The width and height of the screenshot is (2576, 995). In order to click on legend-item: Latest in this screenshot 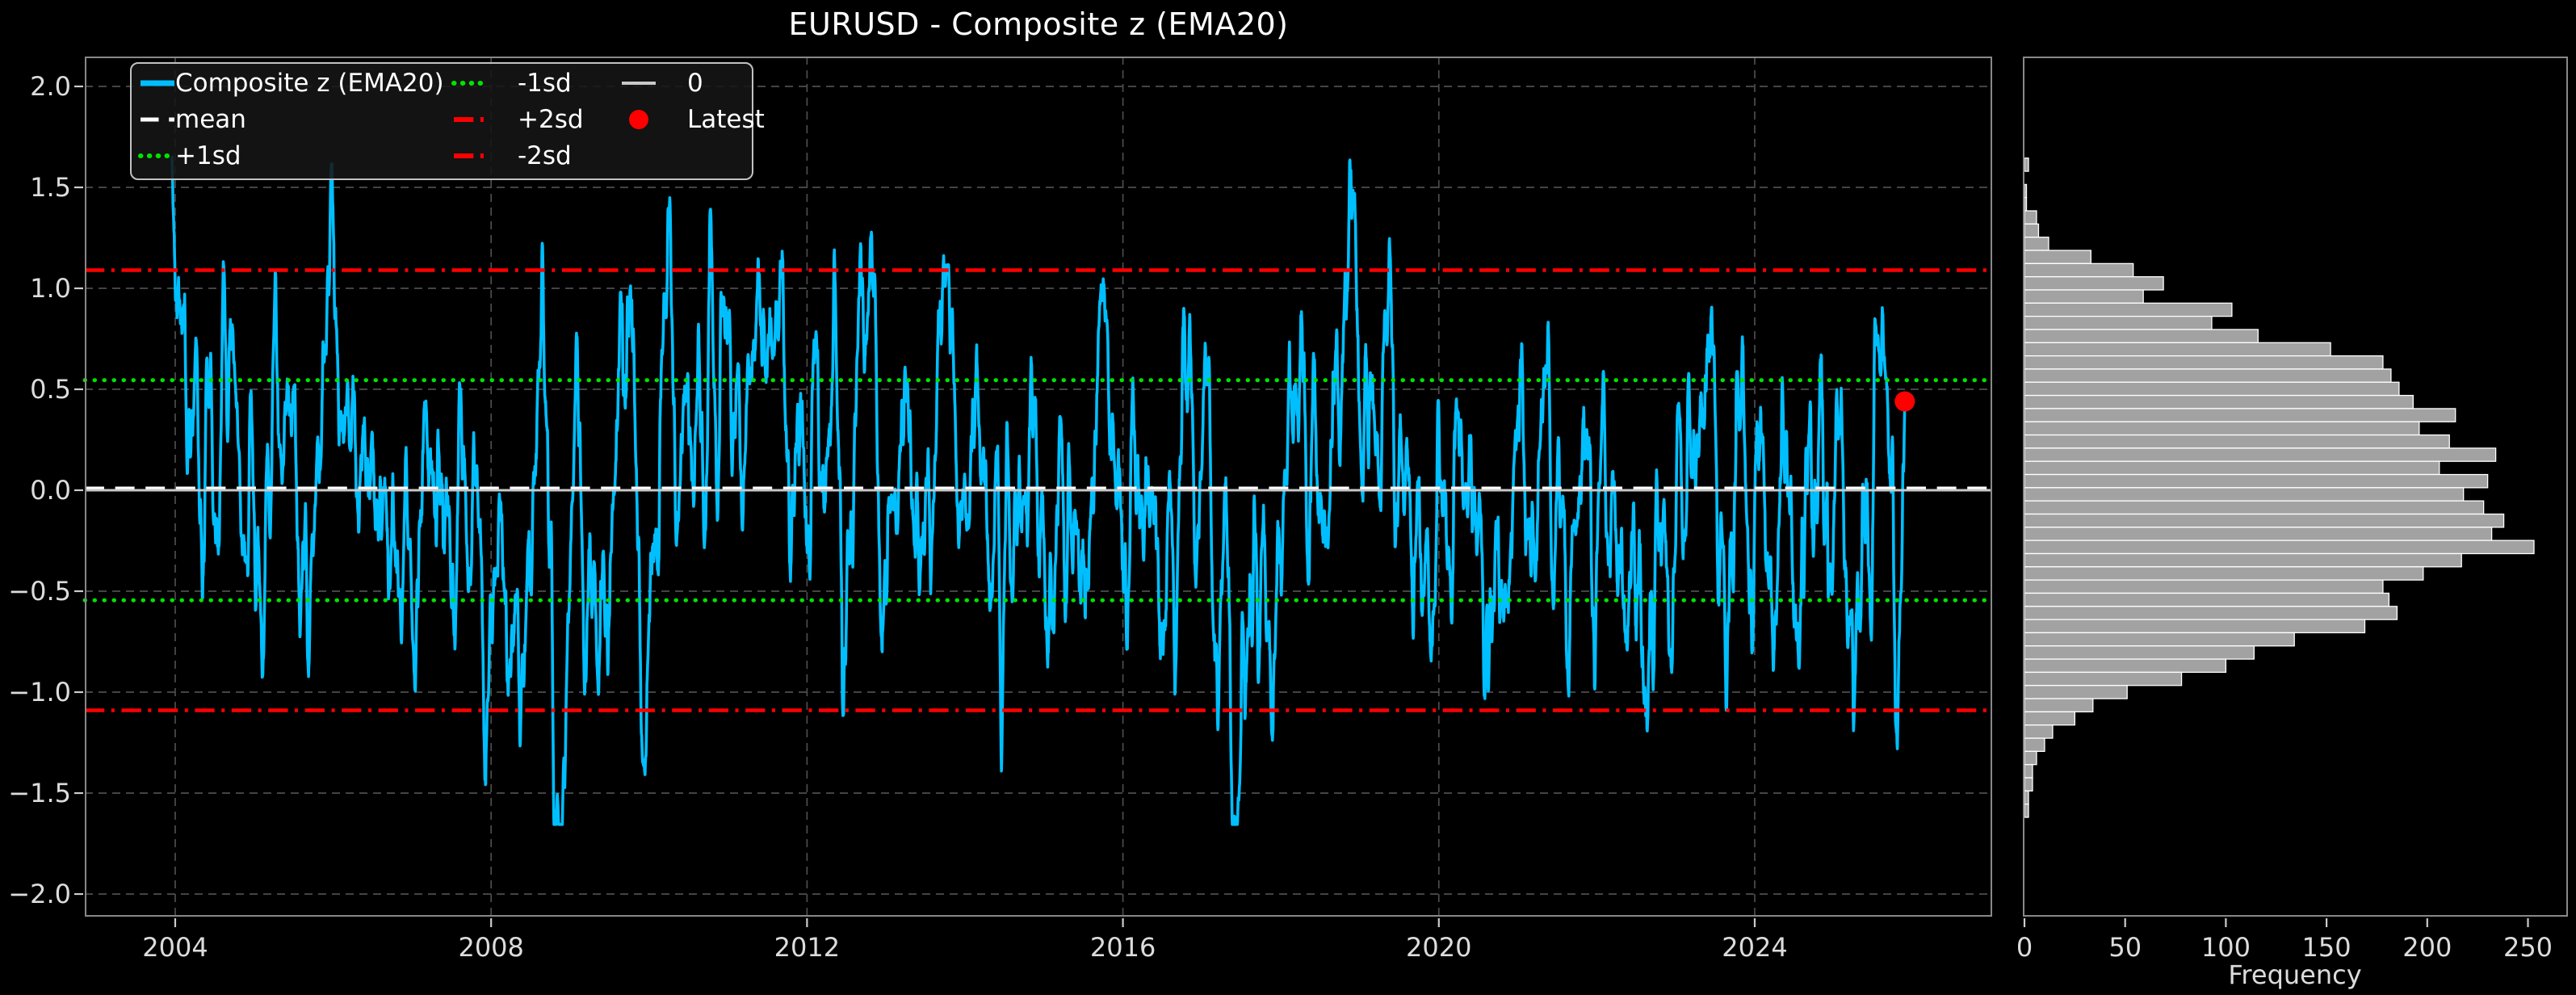, I will do `click(448, 119)`.